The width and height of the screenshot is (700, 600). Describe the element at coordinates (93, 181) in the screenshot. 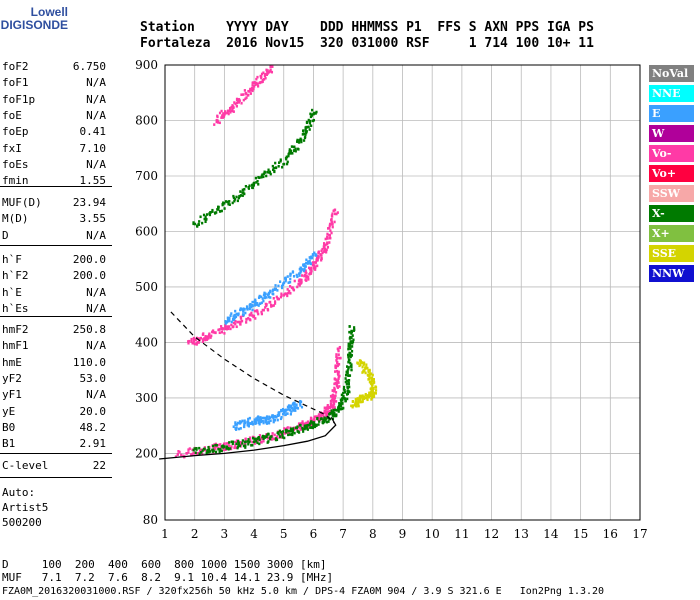

I see `param-value: 1.55` at that location.